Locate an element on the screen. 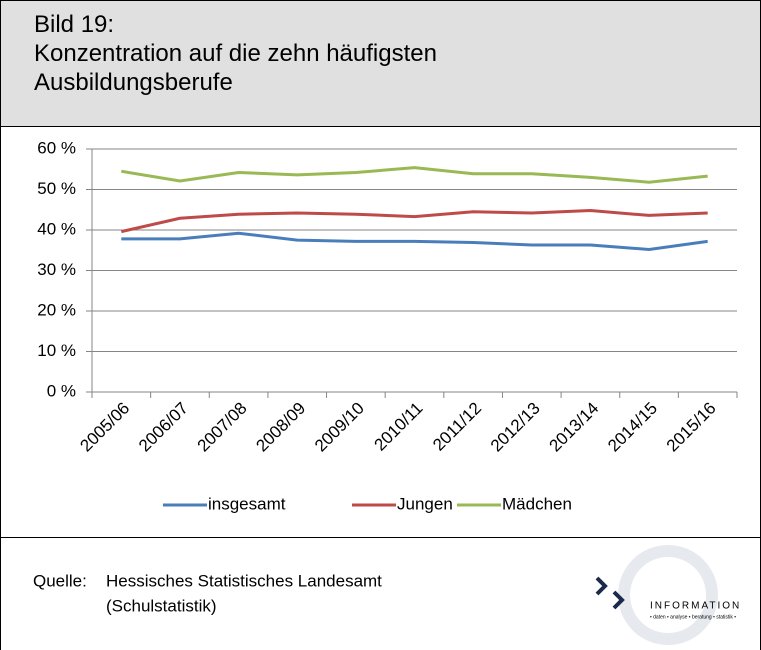 The height and width of the screenshot is (650, 761). y-tick-label: 60 % is located at coordinates (56, 147).